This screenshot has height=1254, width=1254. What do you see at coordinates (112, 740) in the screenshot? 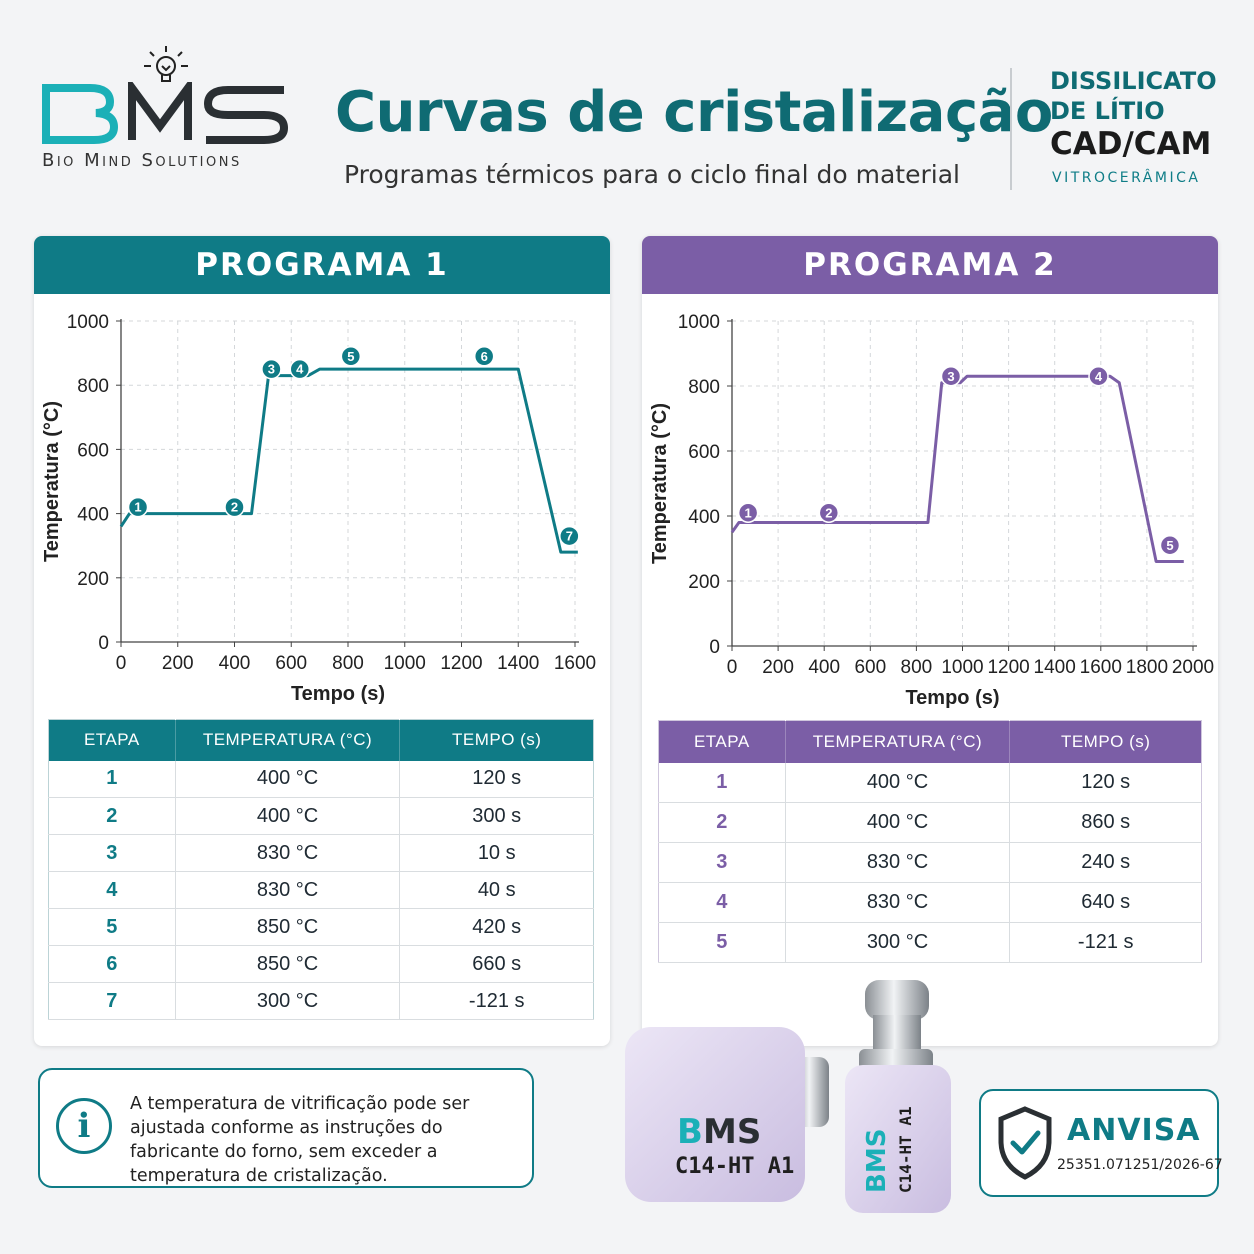
I see `program-1-table-header-cell: ETAPA` at bounding box center [112, 740].